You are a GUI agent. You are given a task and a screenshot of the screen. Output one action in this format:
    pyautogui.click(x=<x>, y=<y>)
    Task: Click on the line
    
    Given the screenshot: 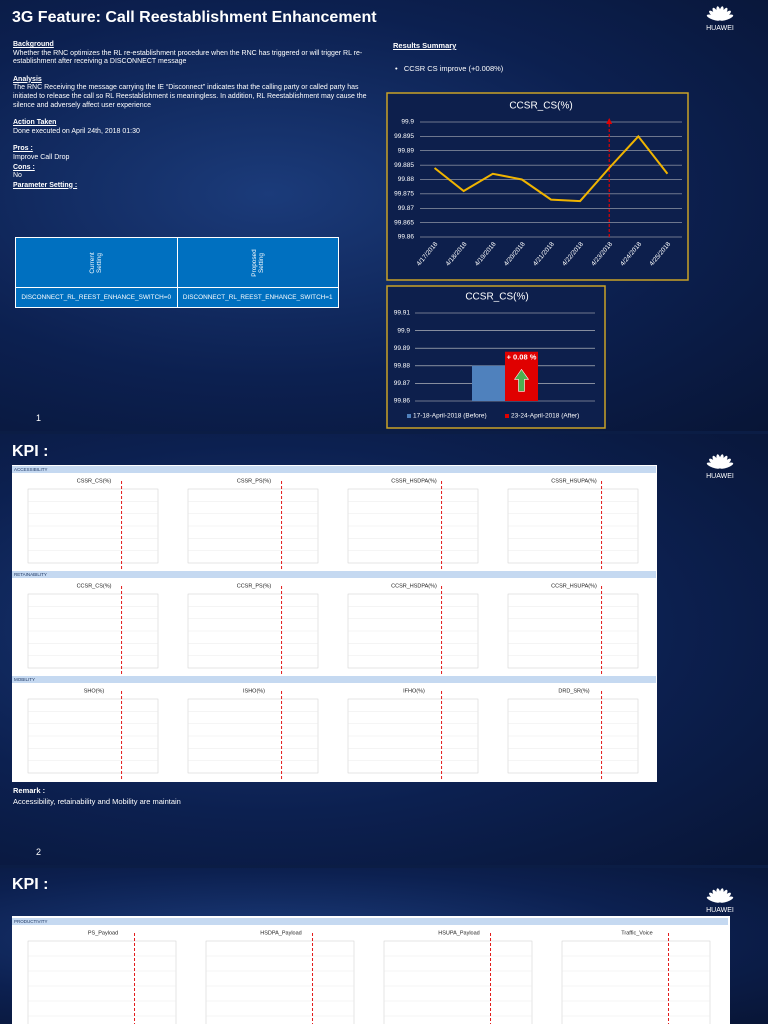 What is the action you would take?
    pyautogui.click(x=551, y=168)
    